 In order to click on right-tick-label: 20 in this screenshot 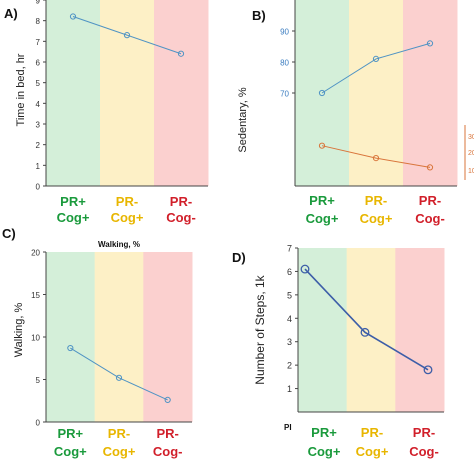, I will do `click(471, 153)`.